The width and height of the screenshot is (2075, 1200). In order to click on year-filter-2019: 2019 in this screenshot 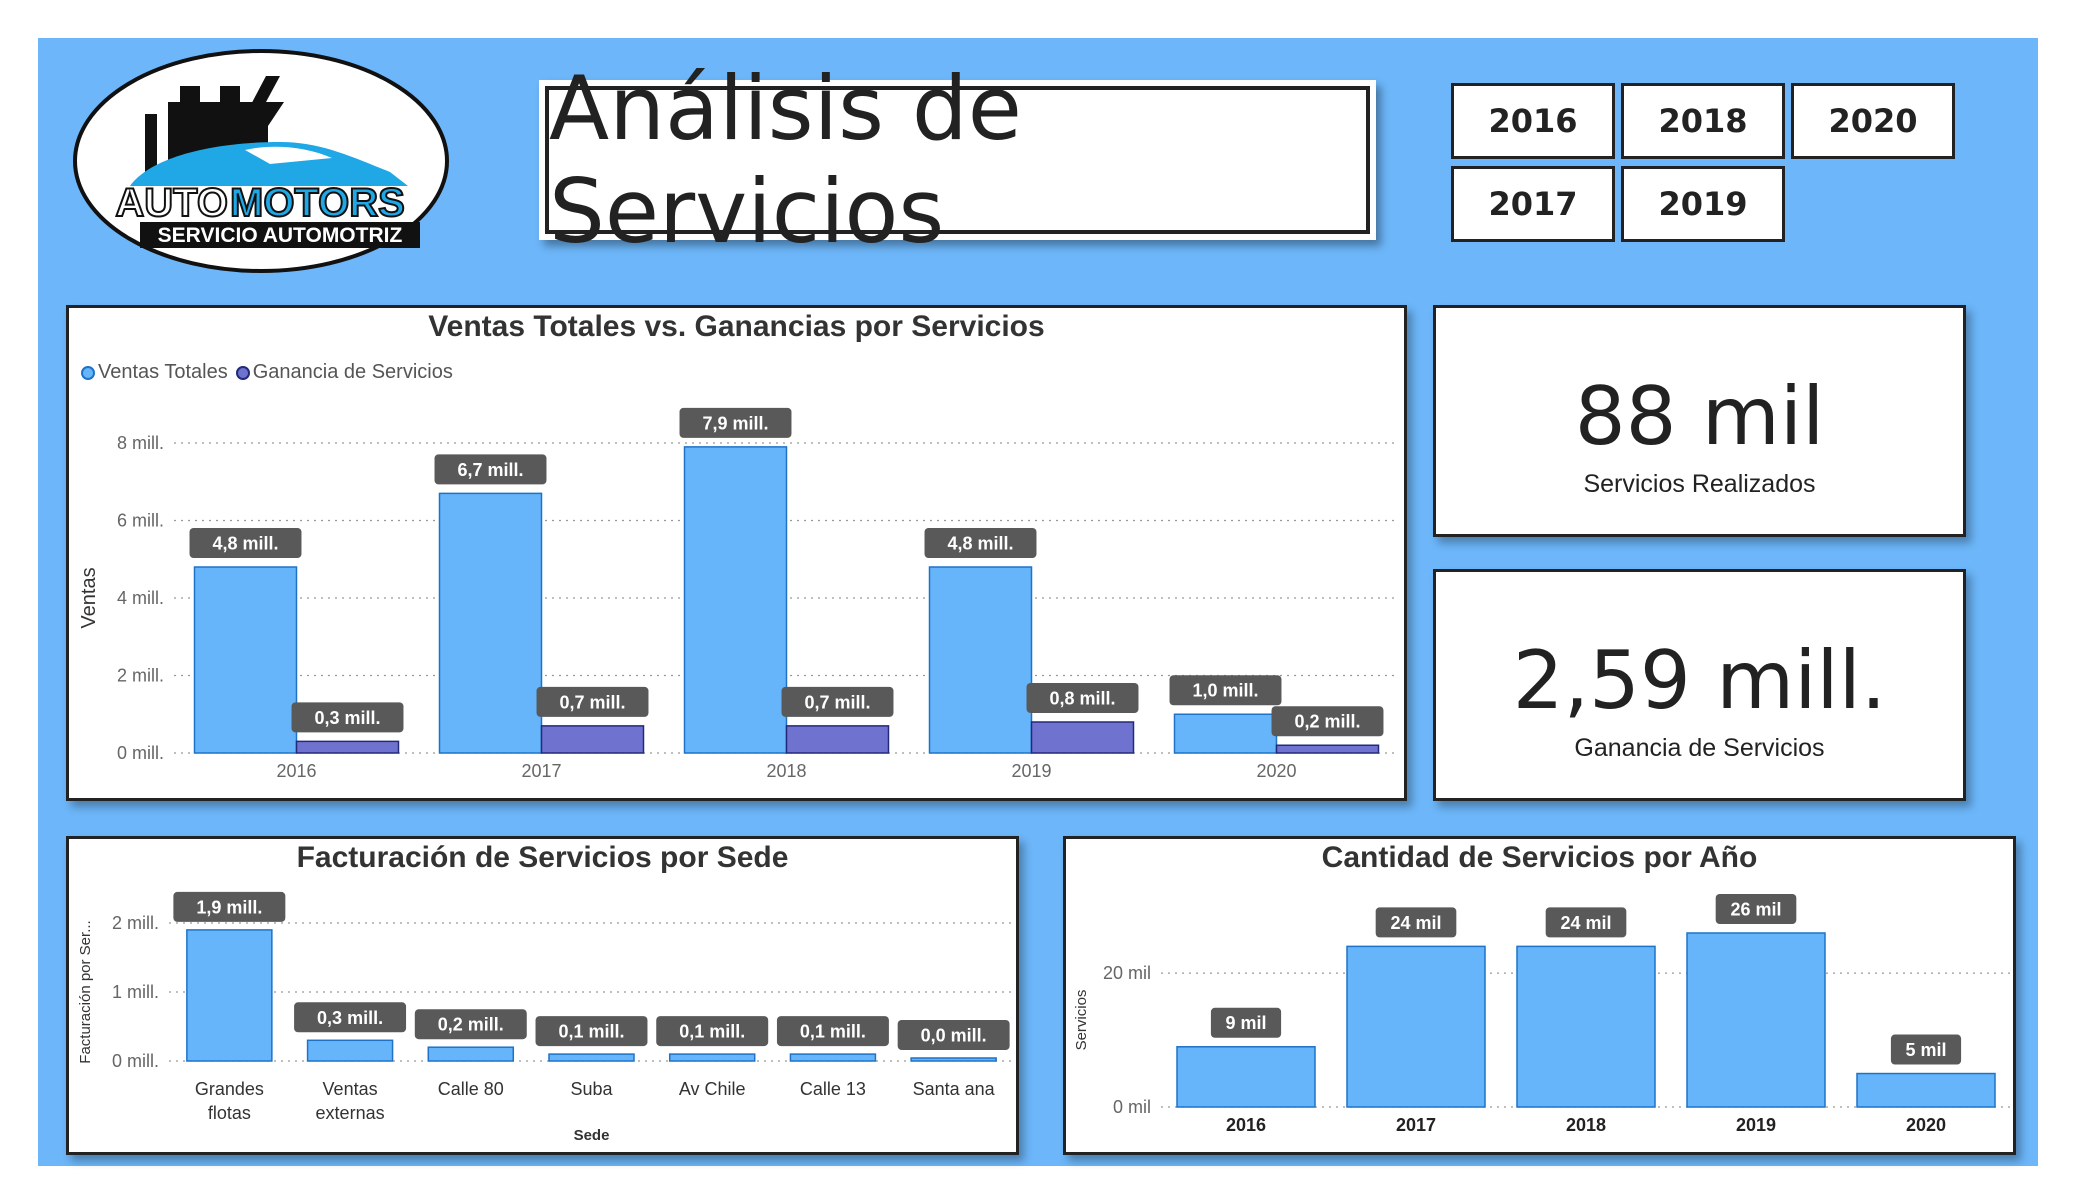, I will do `click(1703, 204)`.